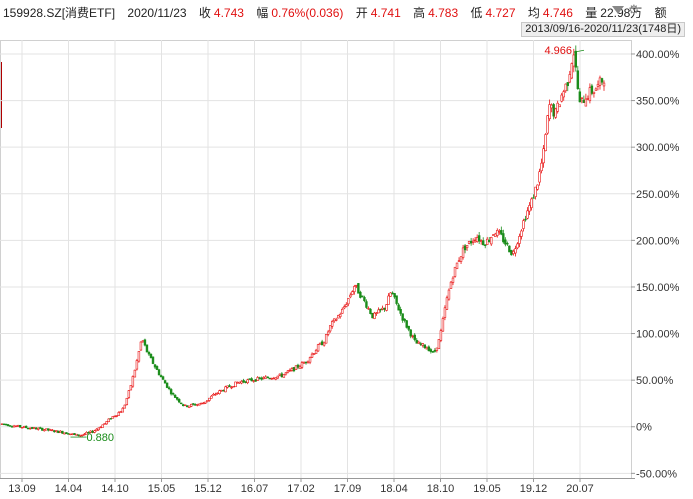  Describe the element at coordinates (157, 13) in the screenshot. I see `quote-date: 2020/11/23` at that location.